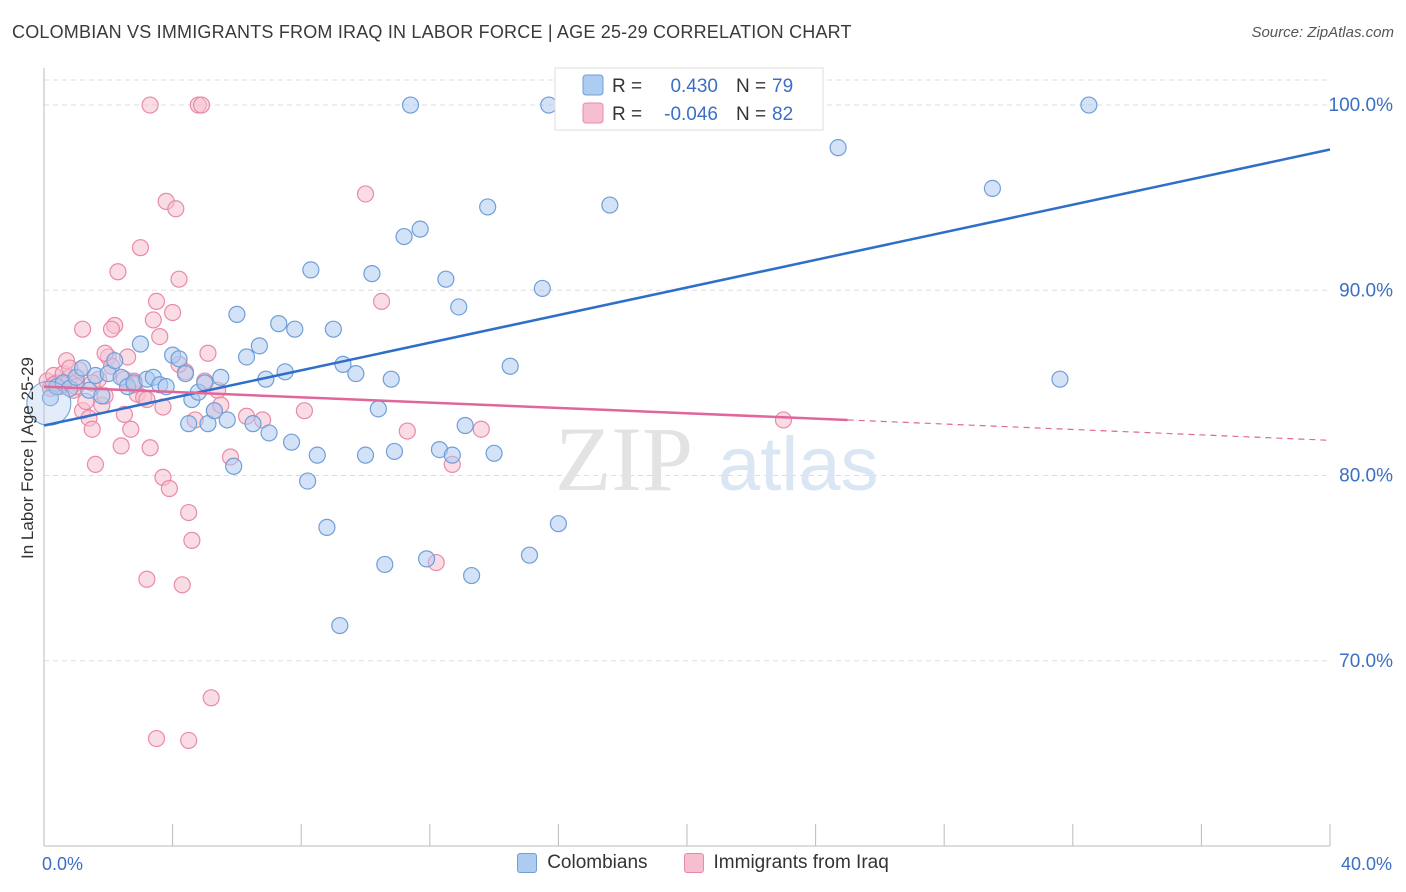  Describe the element at coordinates (593, 85) in the screenshot. I see `legend-swatch-blue` at that location.